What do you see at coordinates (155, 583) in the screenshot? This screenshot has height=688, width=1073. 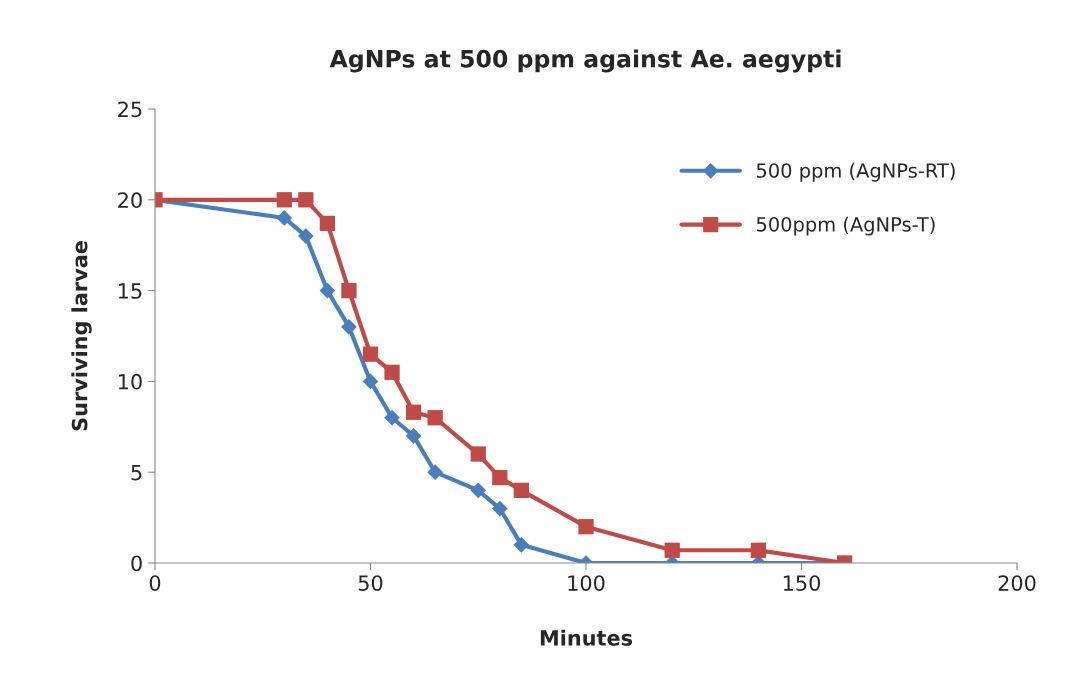 I see `x-tick-label: 0` at bounding box center [155, 583].